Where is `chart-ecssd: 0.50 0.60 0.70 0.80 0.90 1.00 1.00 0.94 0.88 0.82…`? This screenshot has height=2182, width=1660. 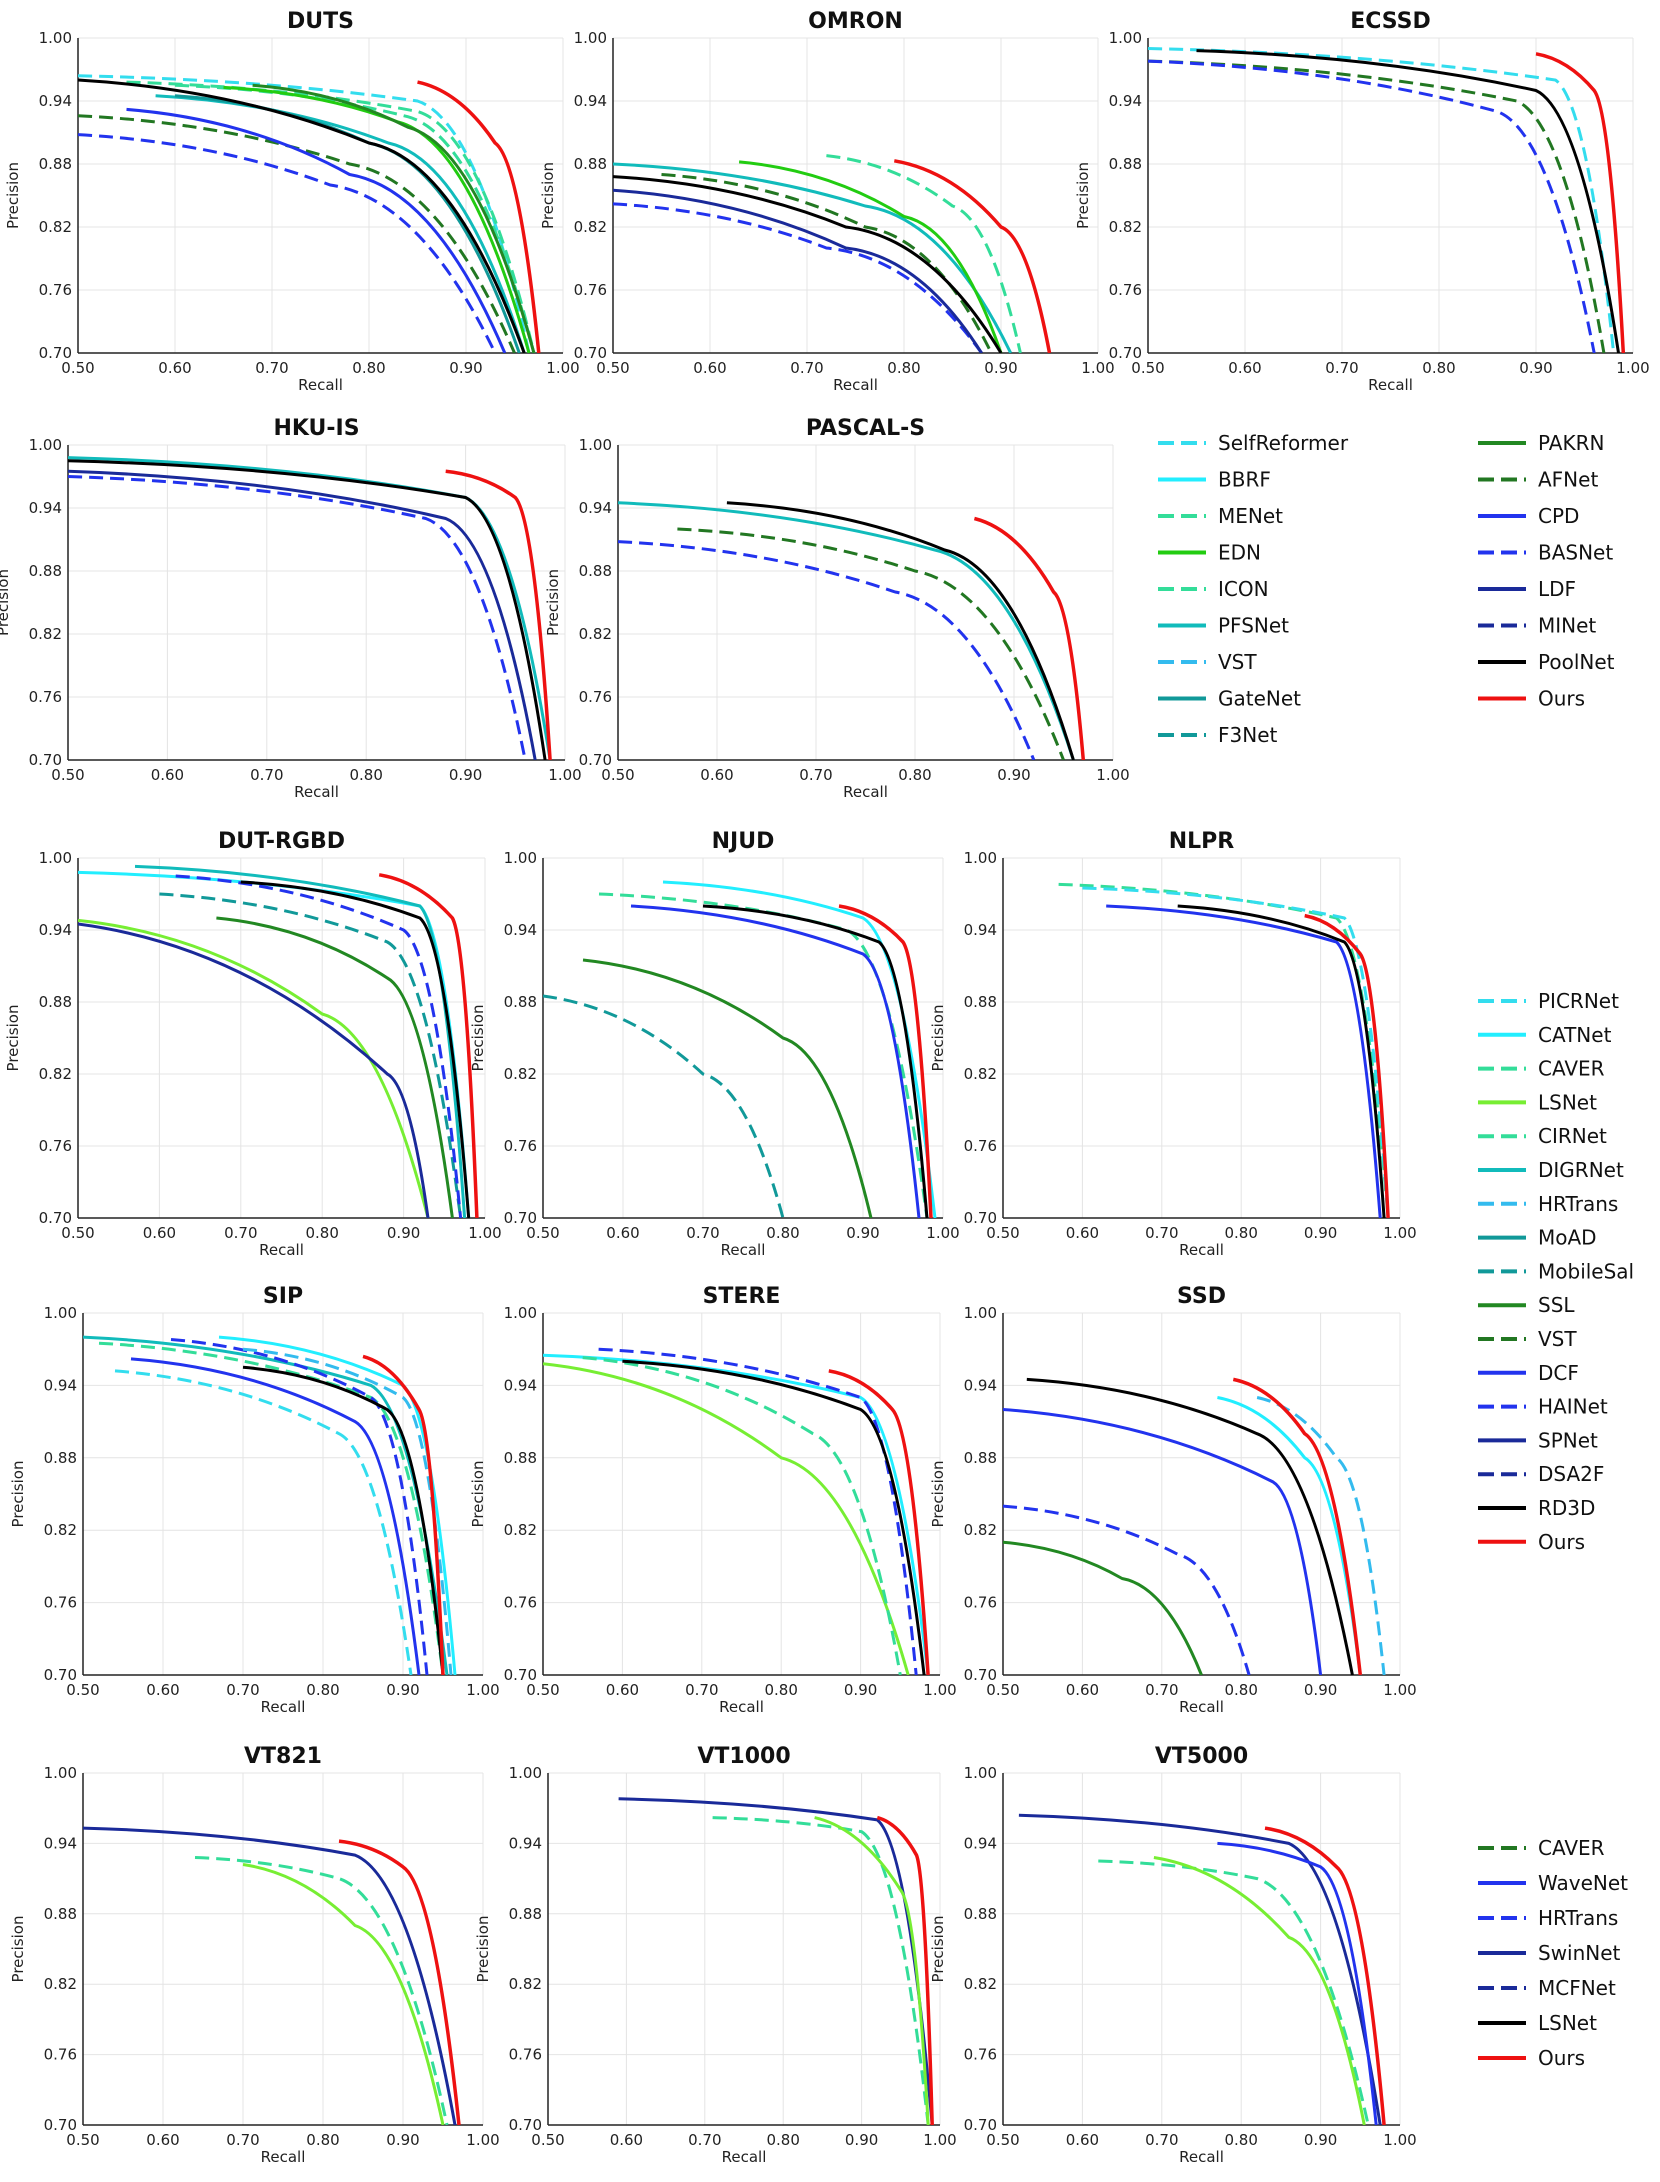 chart-ecssd: 0.50 0.60 0.70 0.80 0.90 1.00 1.00 0.94 0.88 0.82… is located at coordinates (1362, 201).